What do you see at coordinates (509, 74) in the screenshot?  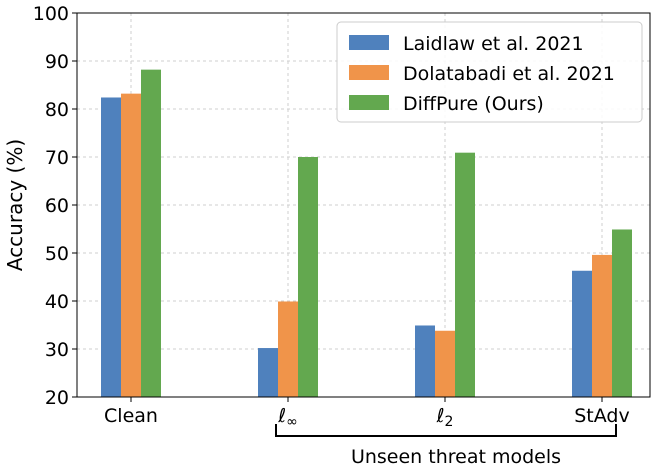 I see `legend-label: Dolatabadi et al. 2021` at bounding box center [509, 74].